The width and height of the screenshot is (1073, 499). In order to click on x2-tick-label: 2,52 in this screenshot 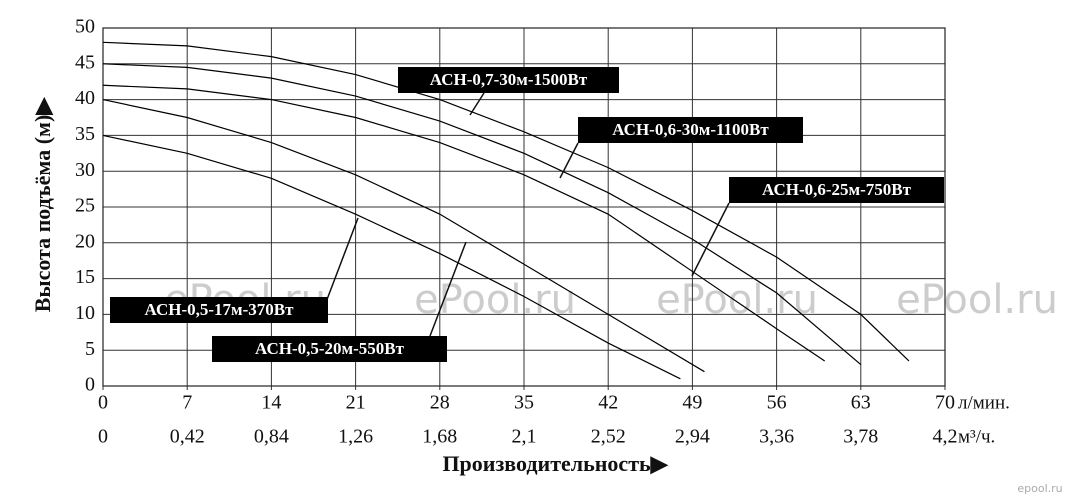, I will do `click(608, 437)`.